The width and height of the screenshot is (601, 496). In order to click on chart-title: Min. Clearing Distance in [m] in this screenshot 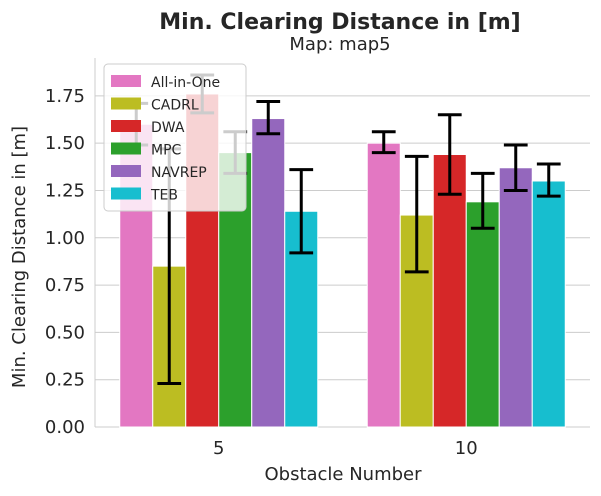, I will do `click(339, 22)`.